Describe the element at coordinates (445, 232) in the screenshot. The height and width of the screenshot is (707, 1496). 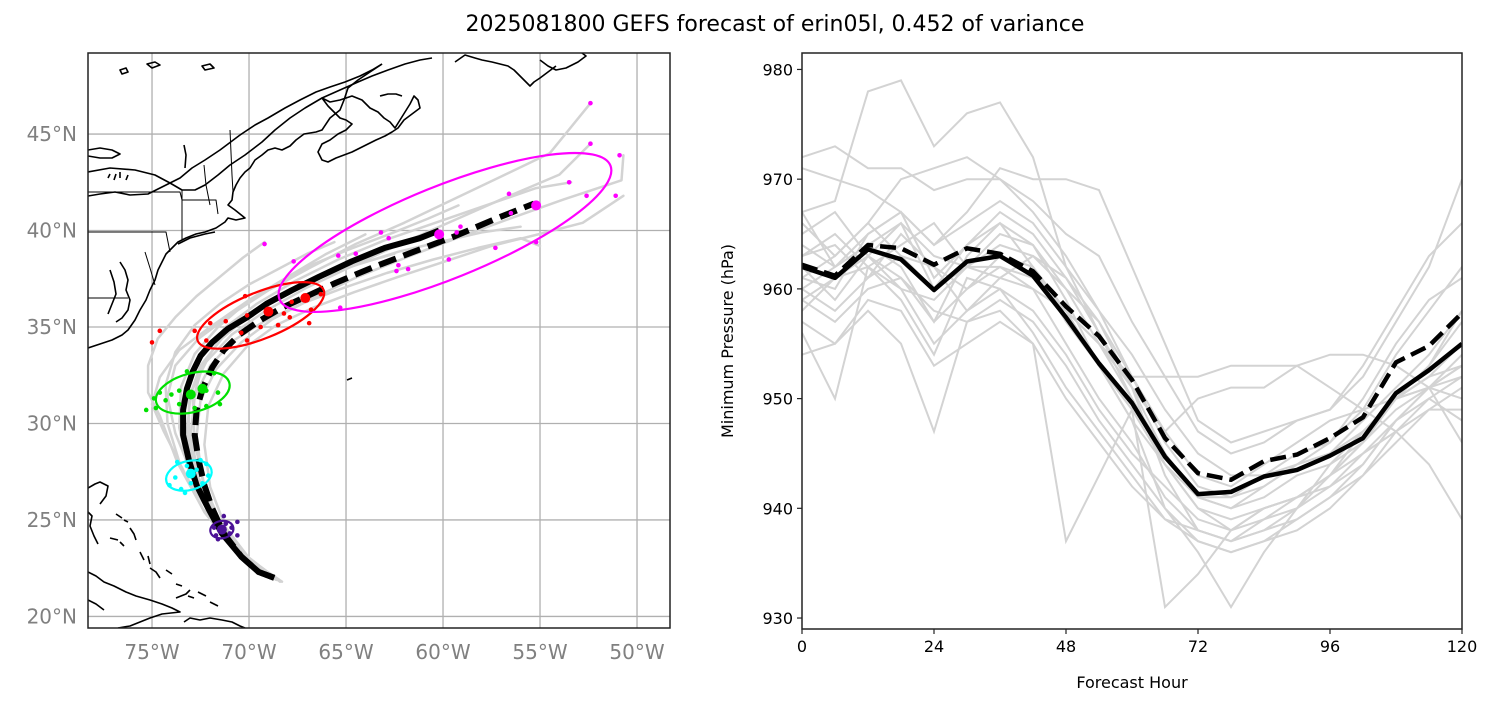
I see `ellipse-day5` at that location.